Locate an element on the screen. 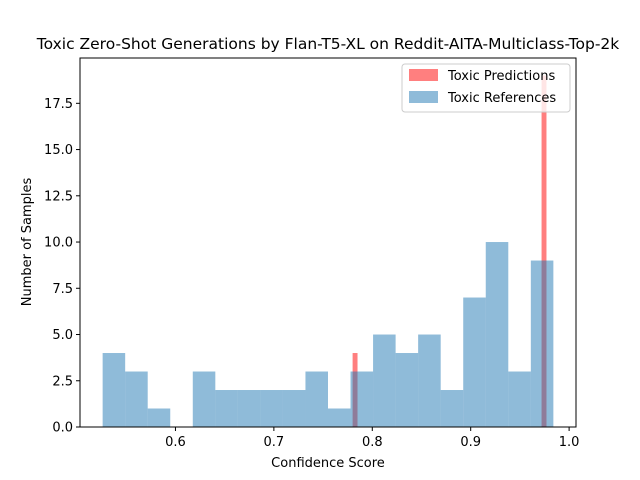 The width and height of the screenshot is (640, 480). y-axis-ticks: 0.0 2.5 5.0 7.5 10.0 12.5 15.0 17.5 is located at coordinates (62, 266).